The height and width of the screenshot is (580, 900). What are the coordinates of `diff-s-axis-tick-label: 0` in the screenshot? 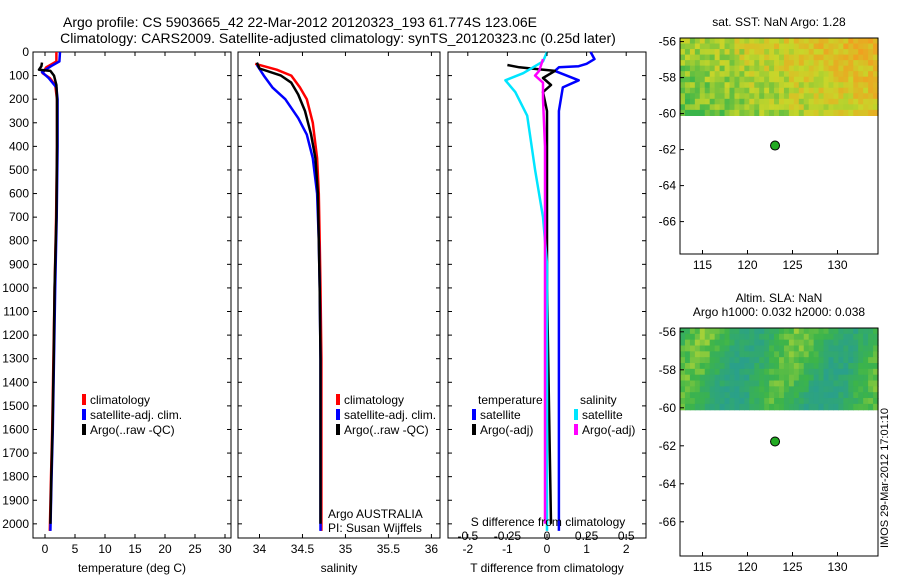 It's located at (547, 536).